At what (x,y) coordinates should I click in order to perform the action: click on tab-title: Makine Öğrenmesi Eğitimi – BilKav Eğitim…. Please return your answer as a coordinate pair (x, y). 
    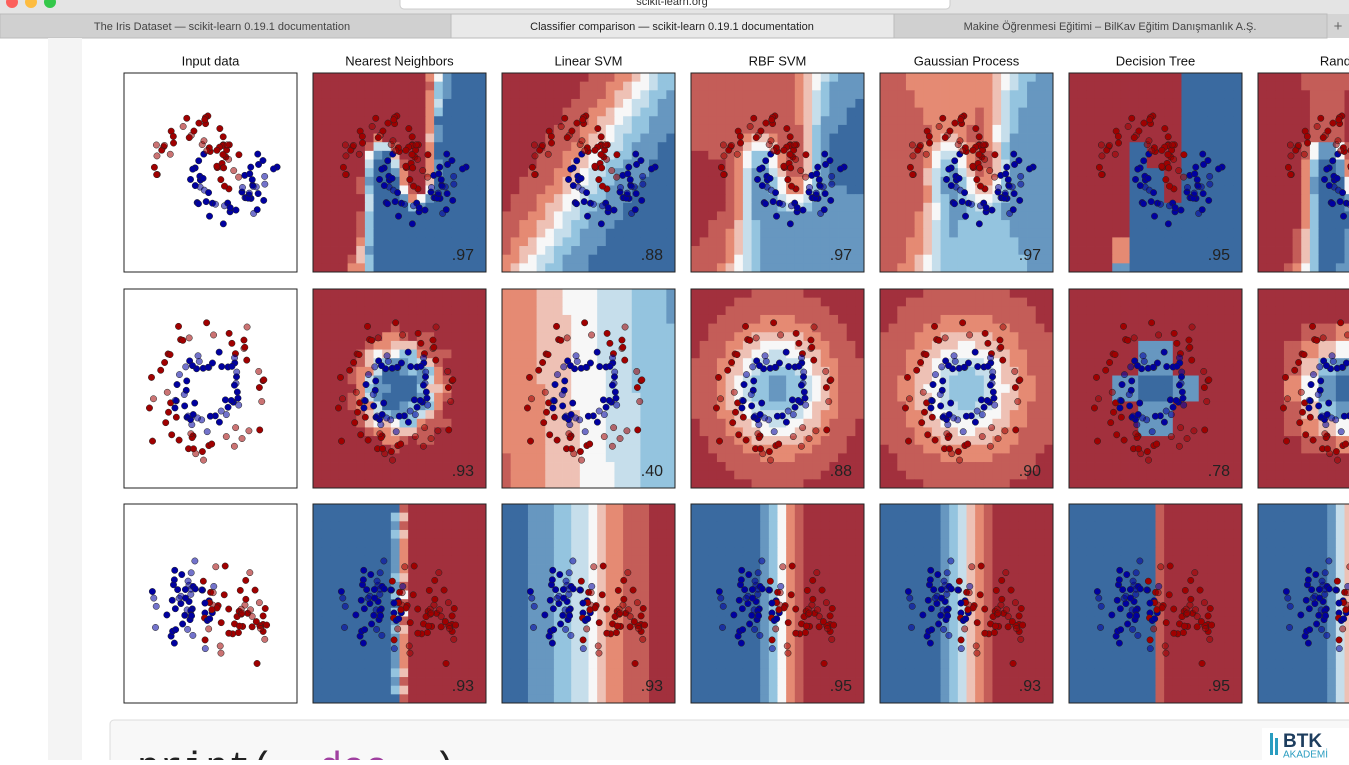
    Looking at the image, I should click on (1110, 27).